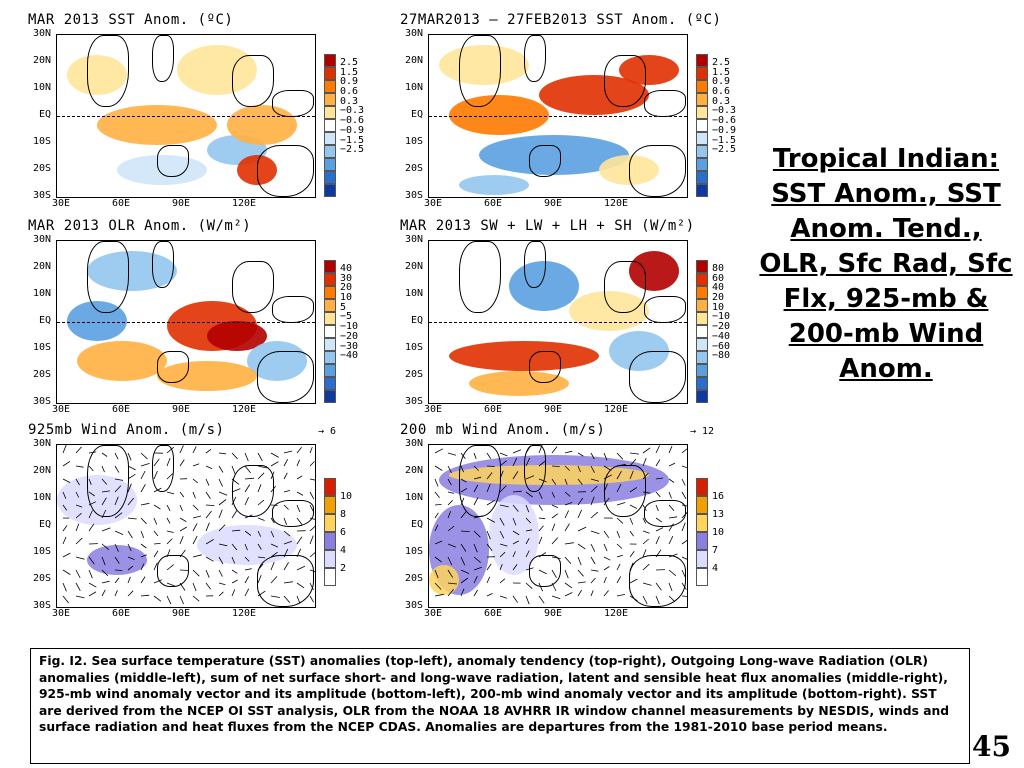 This screenshot has height=768, width=1024. Describe the element at coordinates (718, 268) in the screenshot. I see `colorbar-label: 80` at that location.